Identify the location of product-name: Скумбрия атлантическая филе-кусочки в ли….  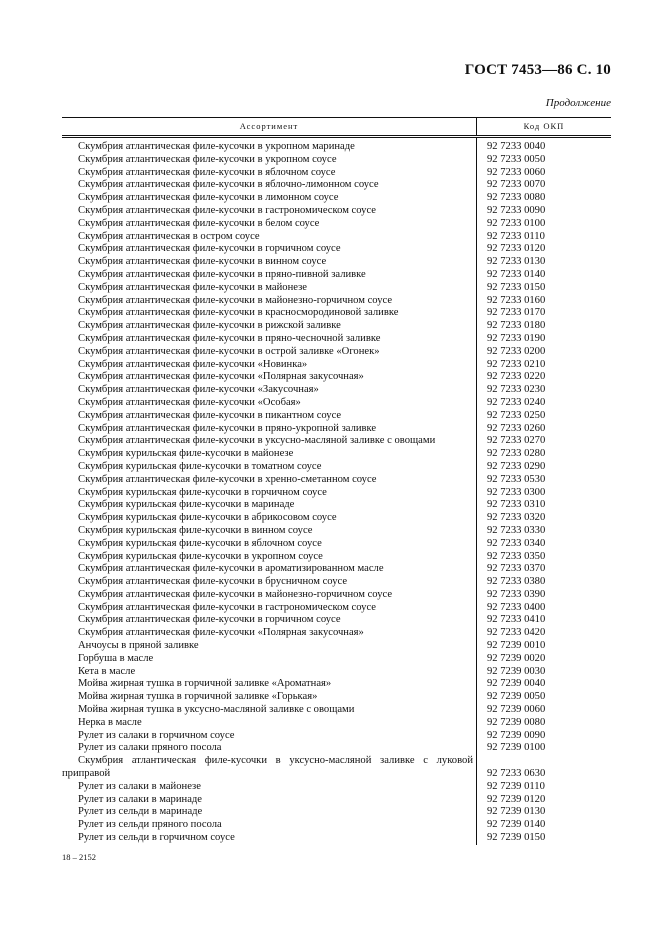
(269, 198).